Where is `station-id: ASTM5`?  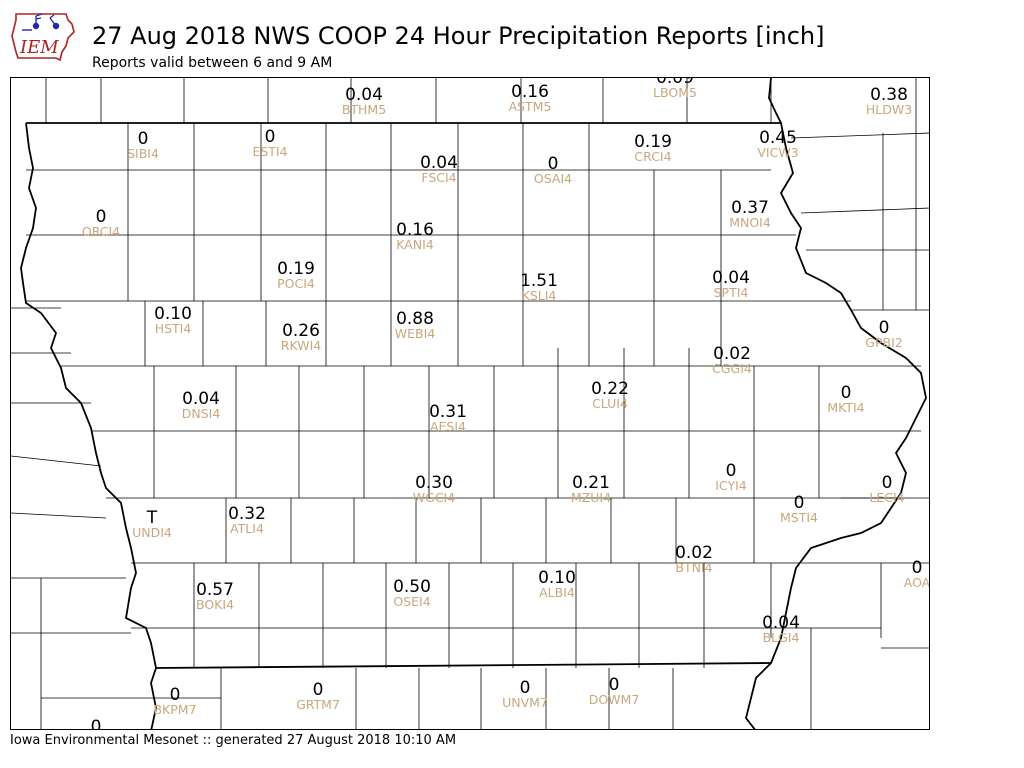 station-id: ASTM5 is located at coordinates (530, 106).